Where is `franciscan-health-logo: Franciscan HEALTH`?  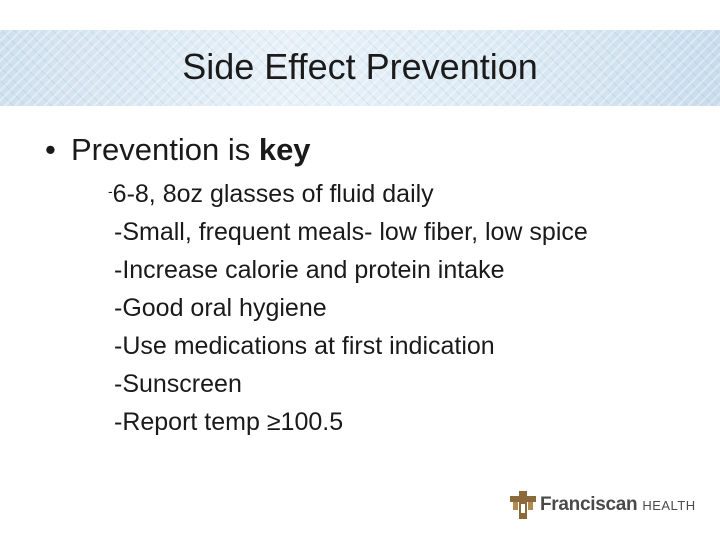 franciscan-health-logo: Franciscan HEALTH is located at coordinates (603, 505).